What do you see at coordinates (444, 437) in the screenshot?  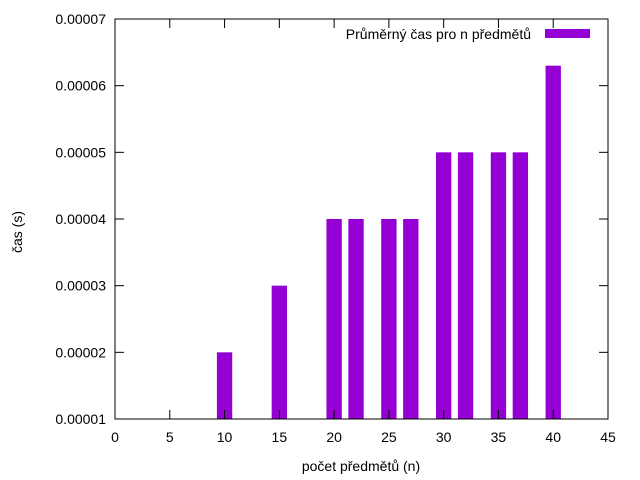 I see `x-tick-label-30: 30` at bounding box center [444, 437].